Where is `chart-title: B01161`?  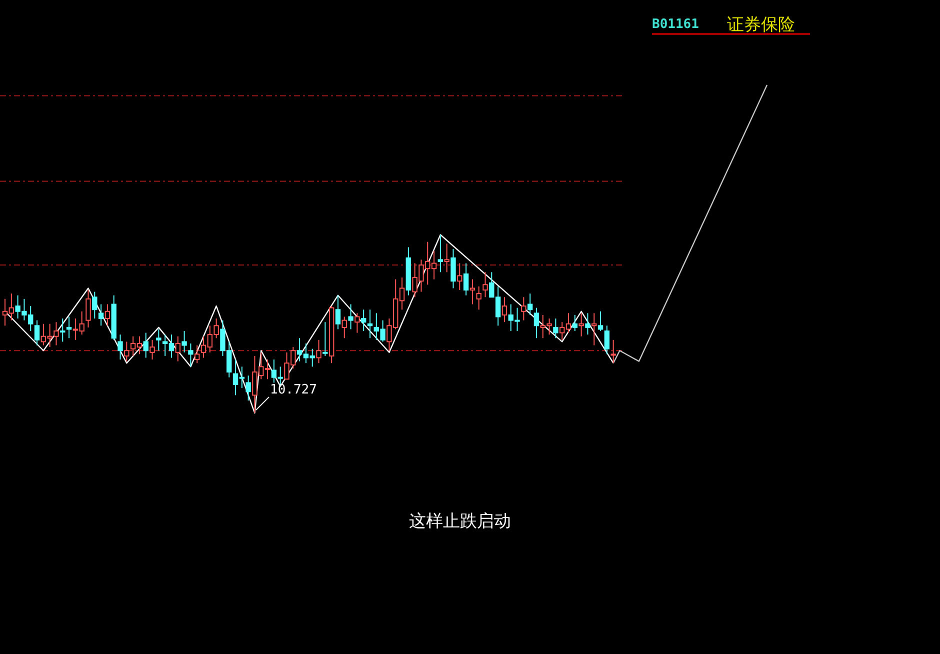 chart-title: B01161 is located at coordinates (676, 24).